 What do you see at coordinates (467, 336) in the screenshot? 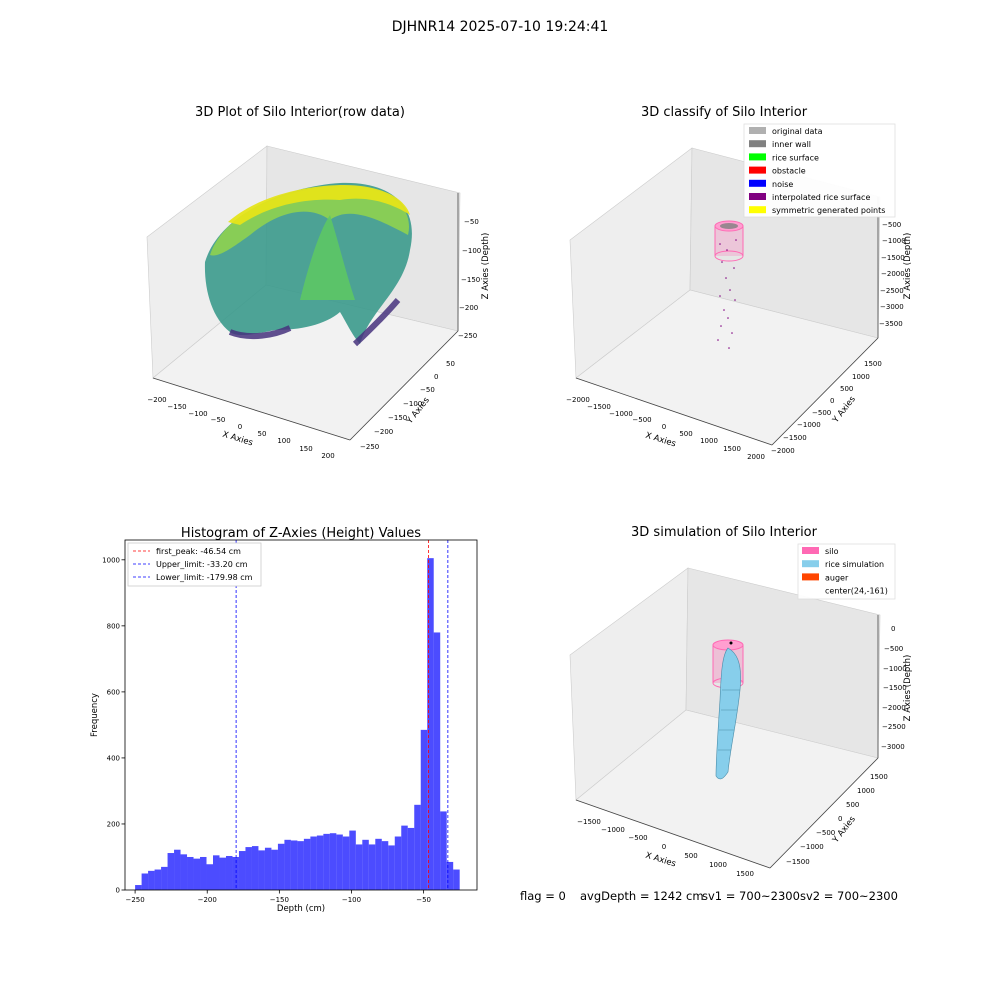
I see `raw-z-tick: −250` at bounding box center [467, 336].